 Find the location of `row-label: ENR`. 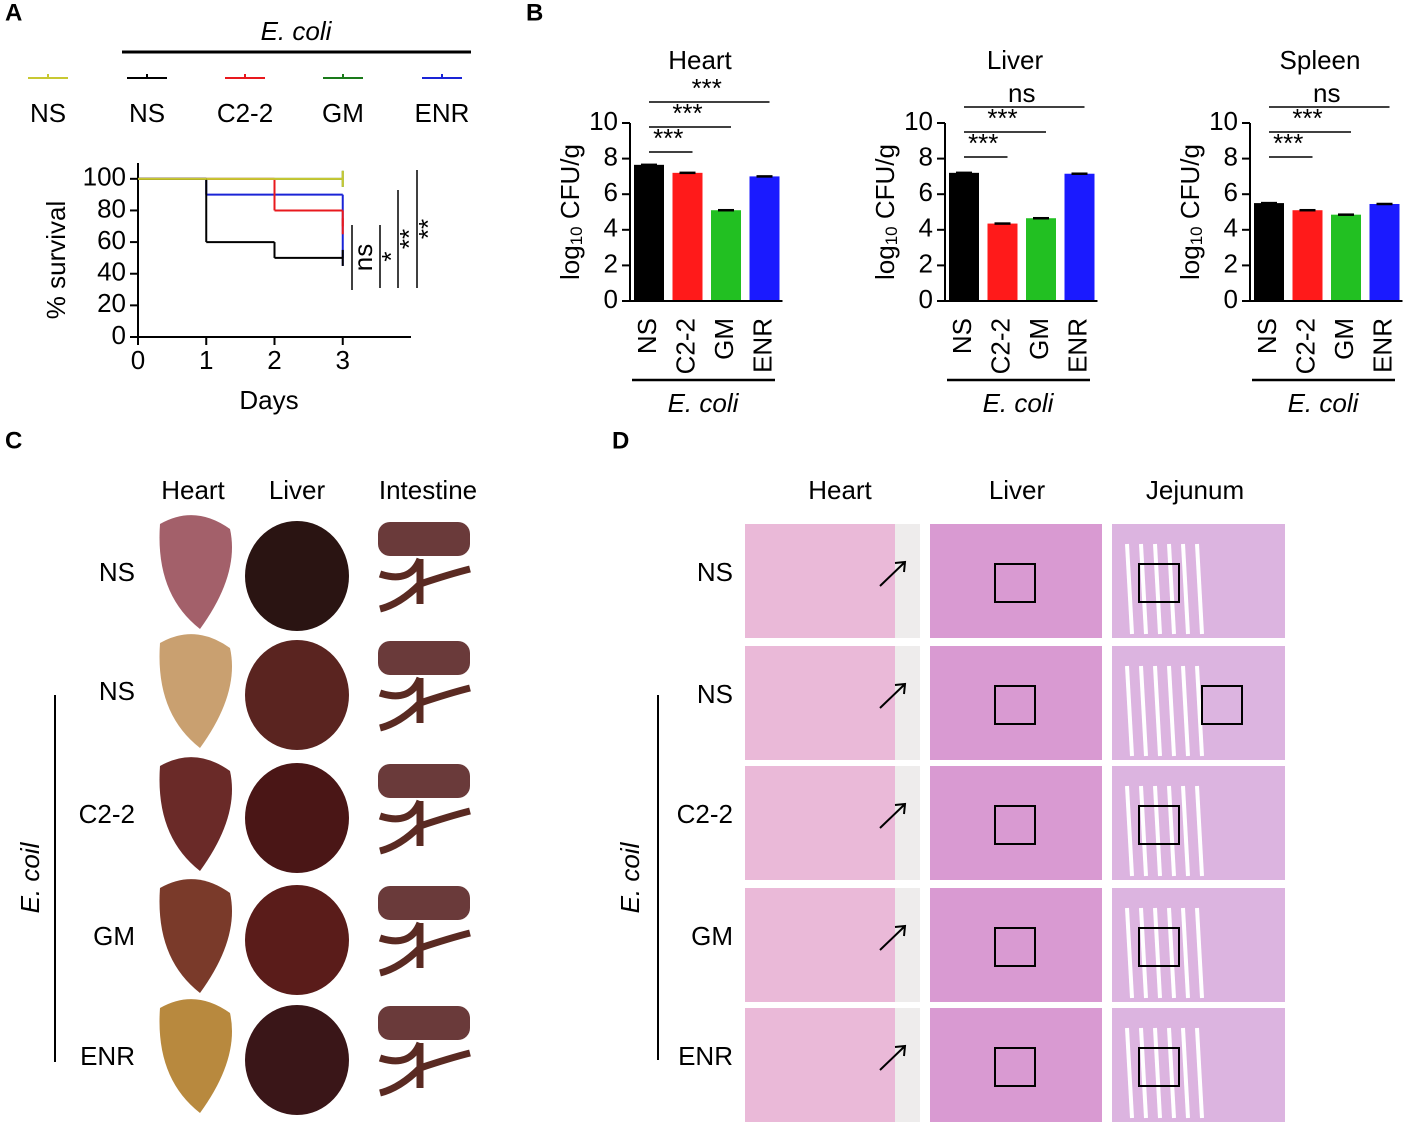

row-label: ENR is located at coordinates (107, 1056).